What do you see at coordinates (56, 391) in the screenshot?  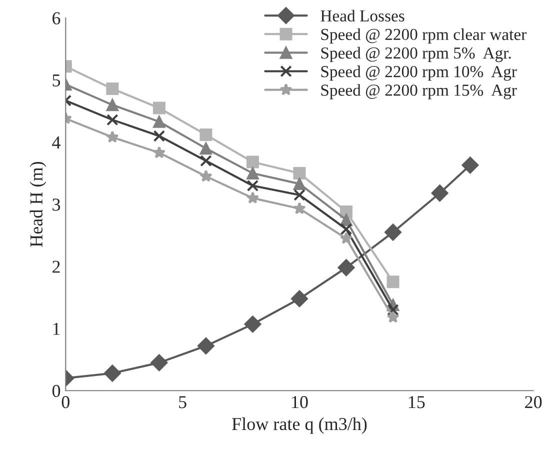 I see `y-tick-label: 0` at bounding box center [56, 391].